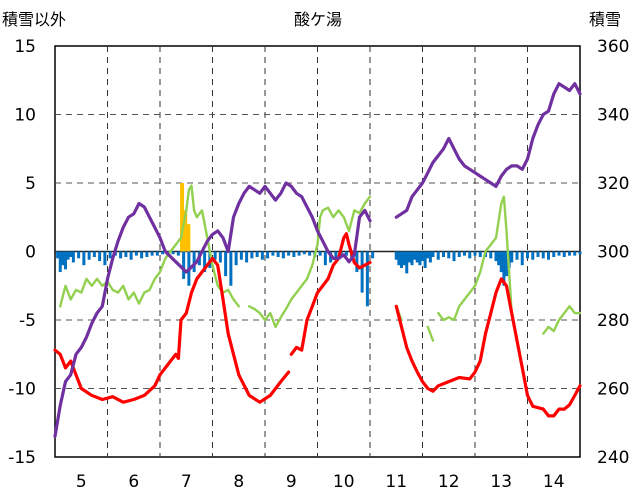  What do you see at coordinates (396, 482) in the screenshot?
I see `x-tick-label: 11` at bounding box center [396, 482].